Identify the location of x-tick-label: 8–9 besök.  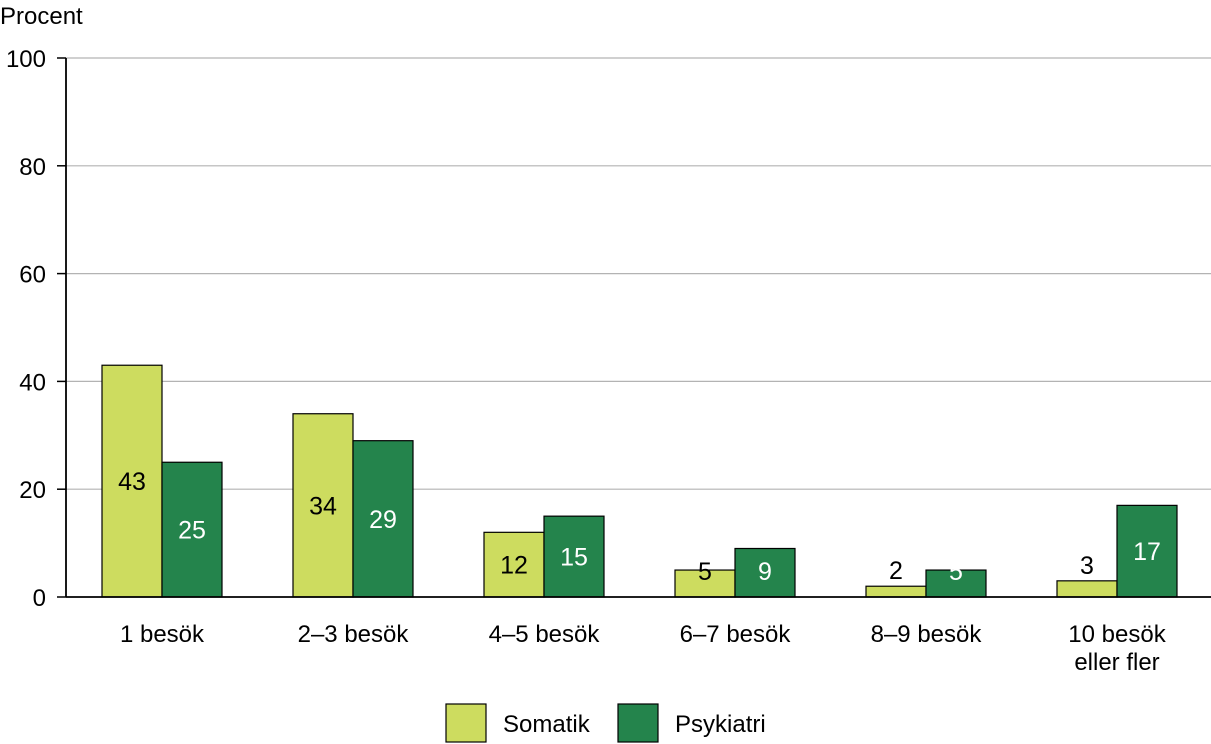
(927, 634).